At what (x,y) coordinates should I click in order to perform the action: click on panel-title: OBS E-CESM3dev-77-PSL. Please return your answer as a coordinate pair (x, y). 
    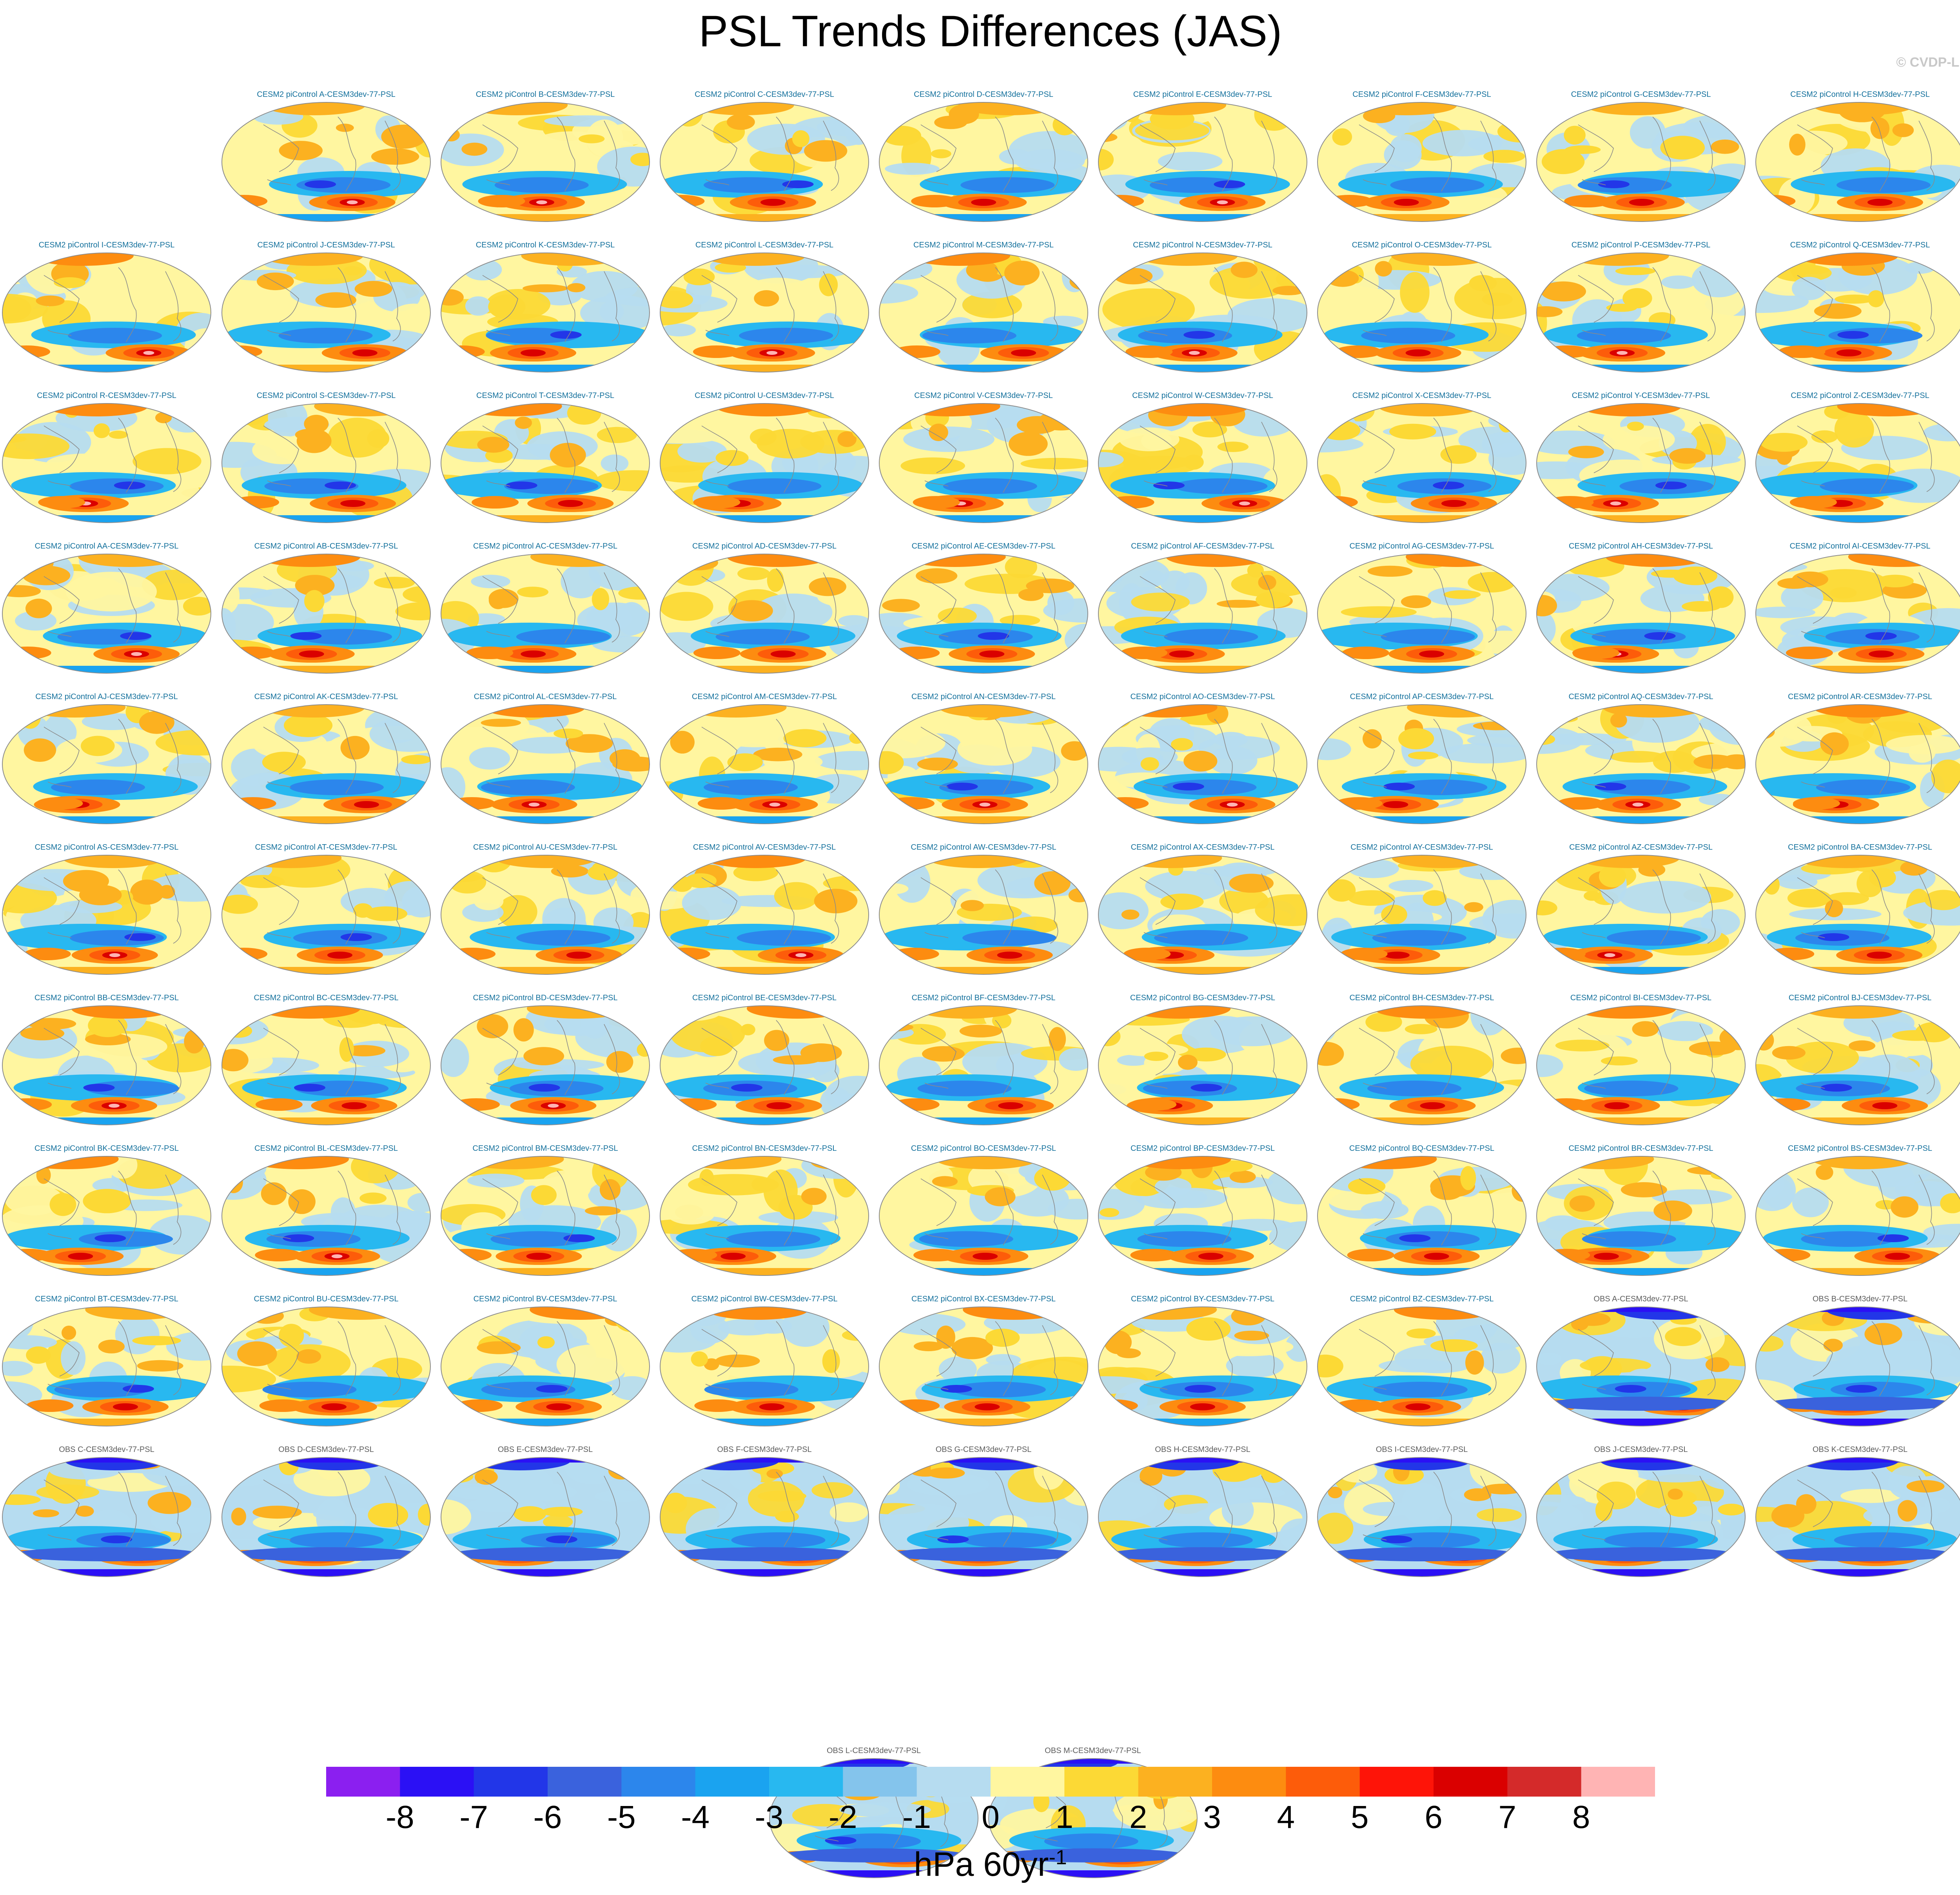
    Looking at the image, I should click on (545, 1450).